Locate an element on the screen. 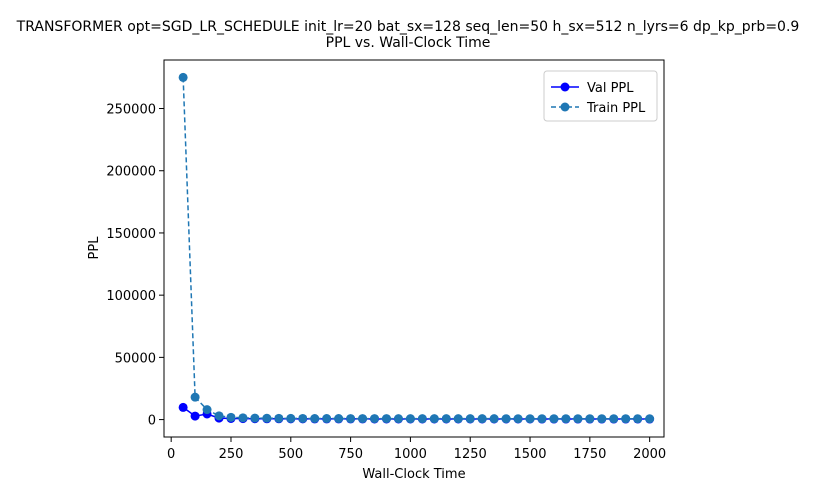 The height and width of the screenshot is (500, 816). y-tick-label: 50000 is located at coordinates (135, 358).